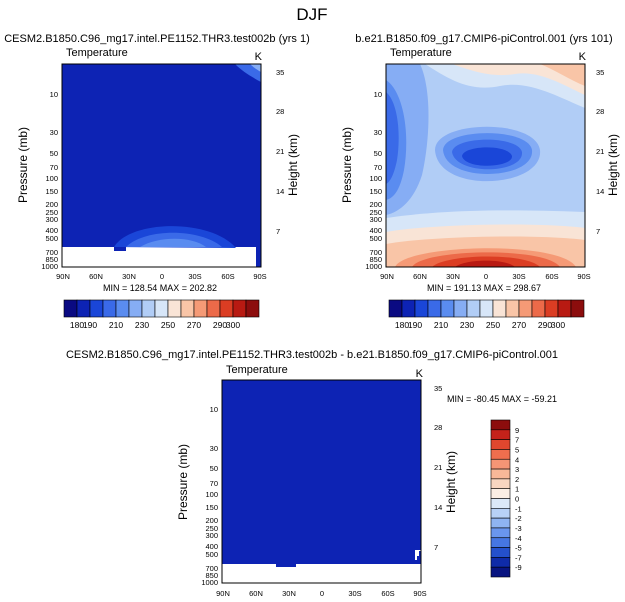  I want to click on y-tick-label: 70, so click(214, 483).